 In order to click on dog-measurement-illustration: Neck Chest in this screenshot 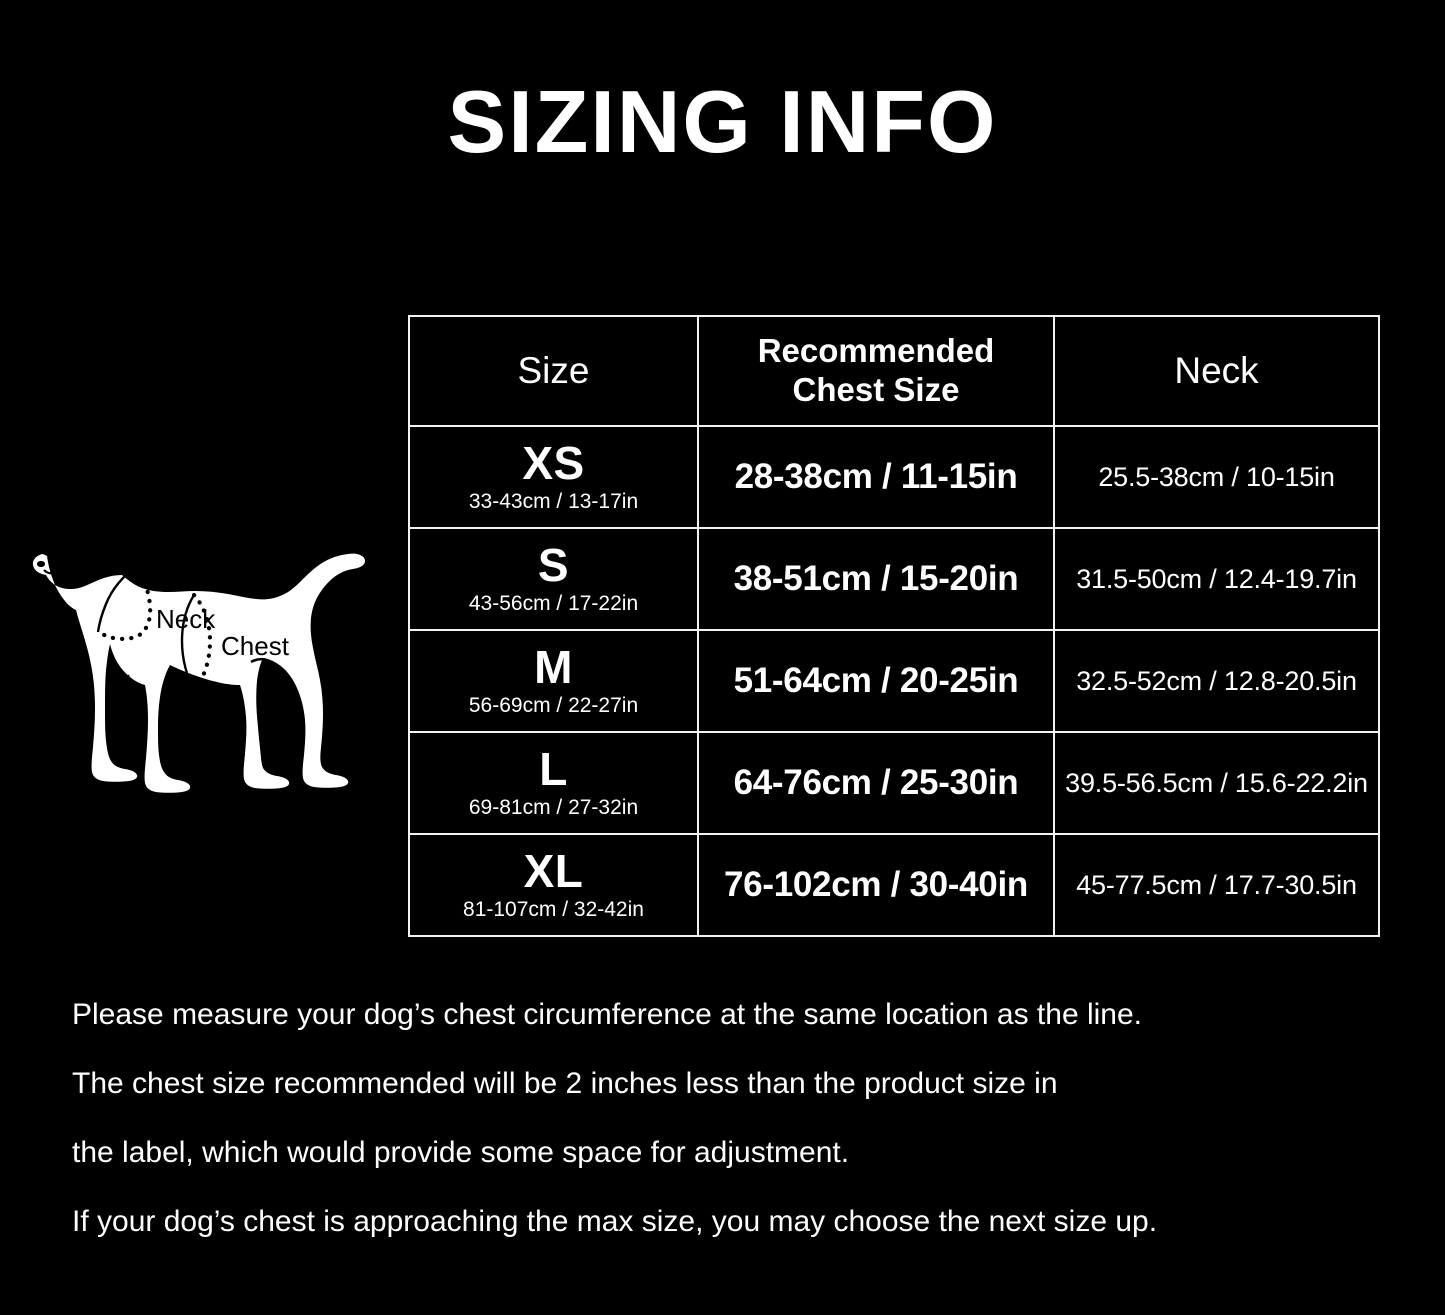, I will do `click(213, 657)`.